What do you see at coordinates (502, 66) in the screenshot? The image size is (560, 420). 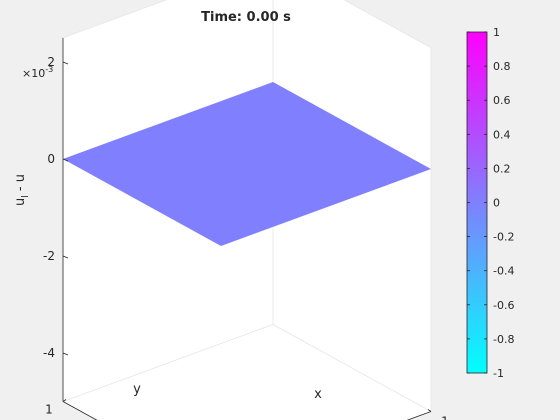 I see `colorbar-tick-label: 0.8` at bounding box center [502, 66].